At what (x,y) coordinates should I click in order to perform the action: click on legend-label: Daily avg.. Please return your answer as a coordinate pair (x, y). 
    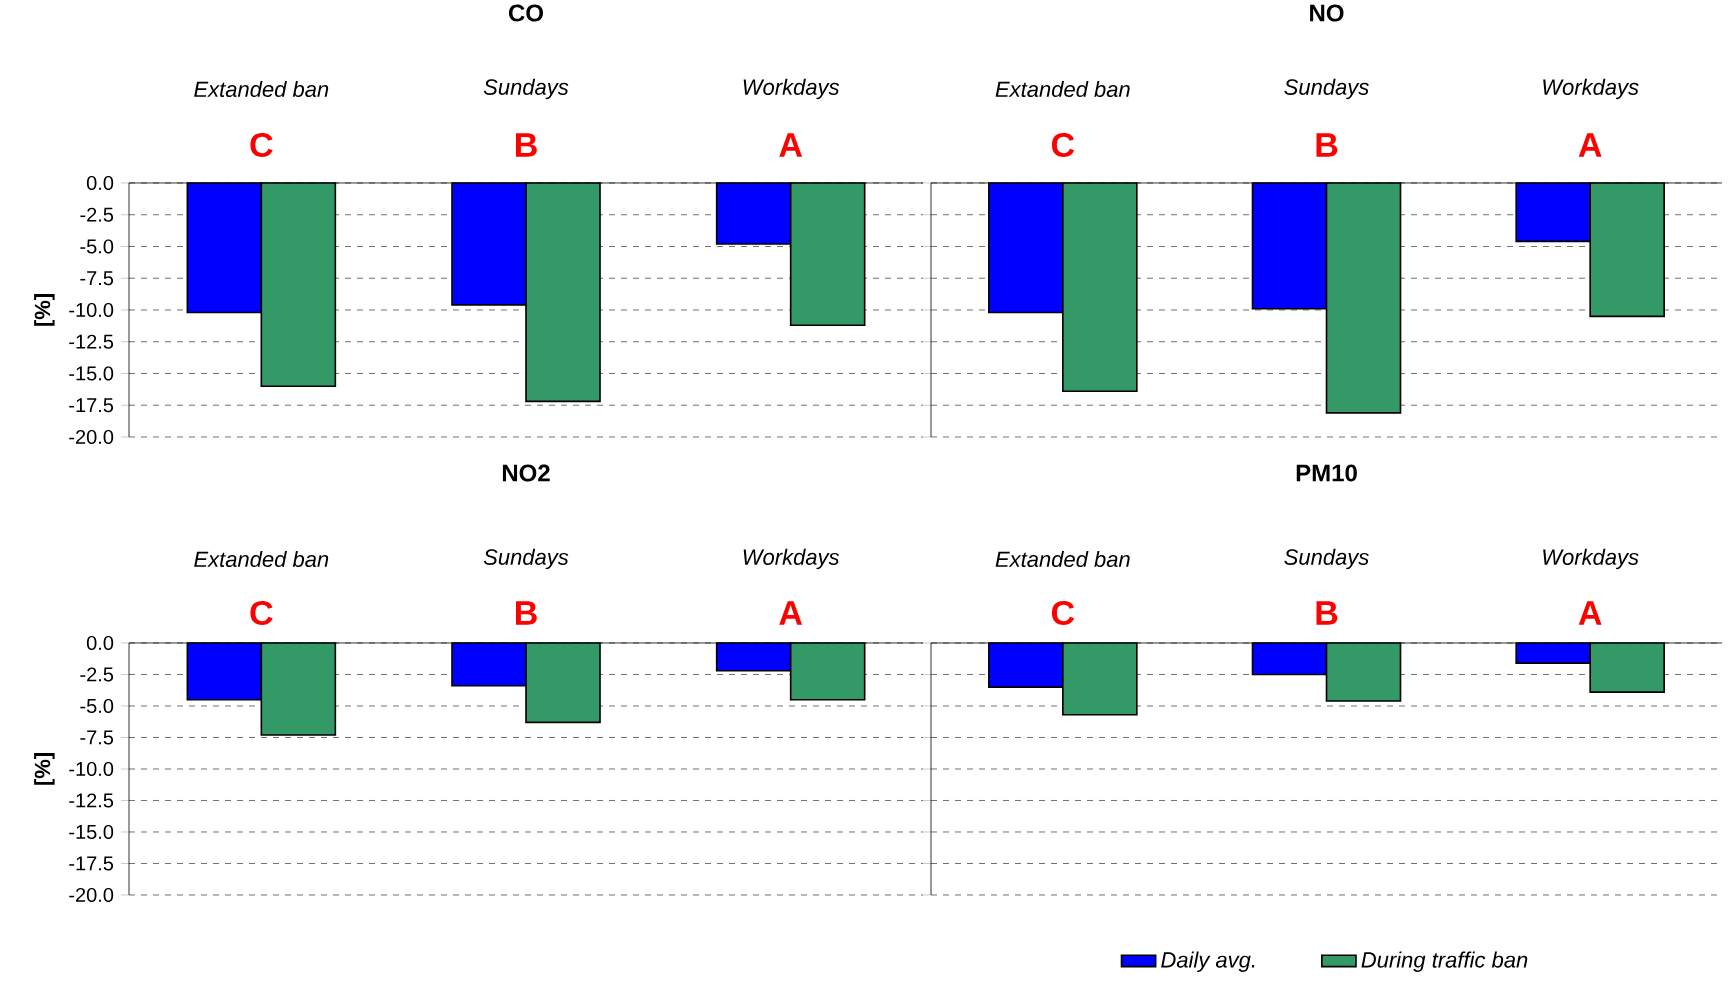
    Looking at the image, I should click on (1208, 961).